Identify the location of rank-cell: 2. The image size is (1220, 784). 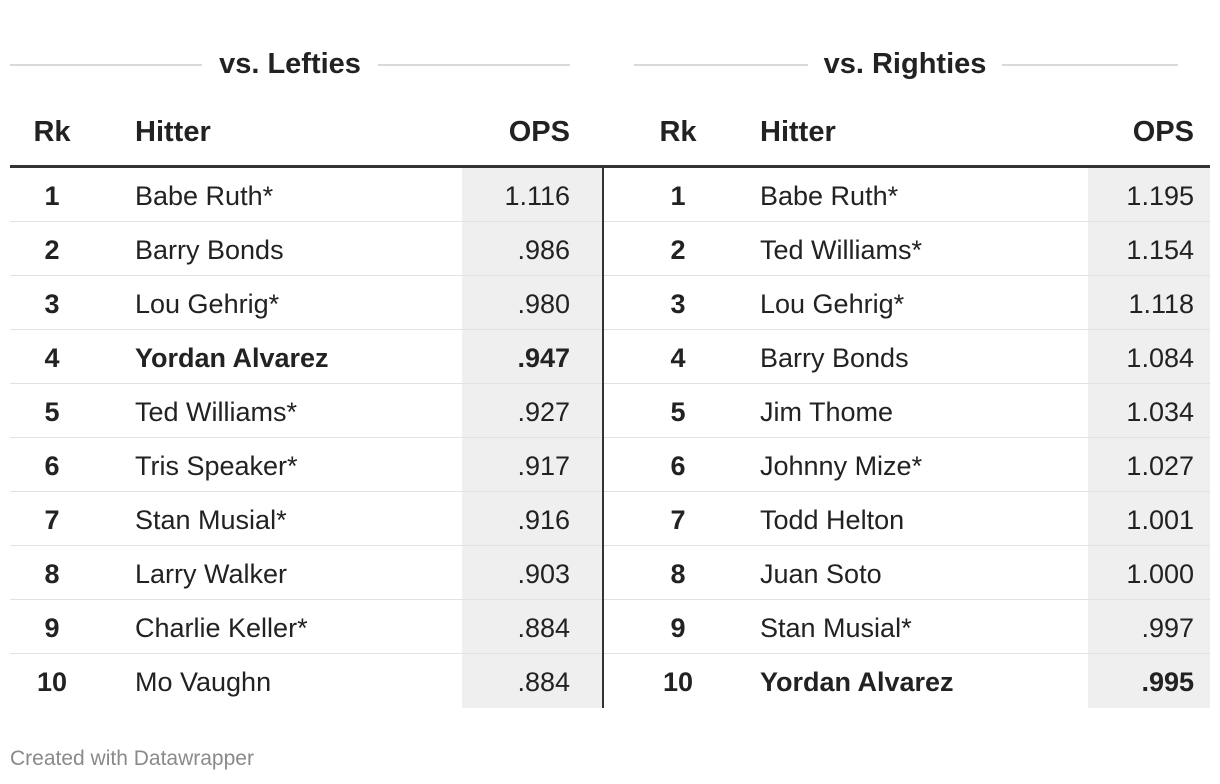
(678, 250).